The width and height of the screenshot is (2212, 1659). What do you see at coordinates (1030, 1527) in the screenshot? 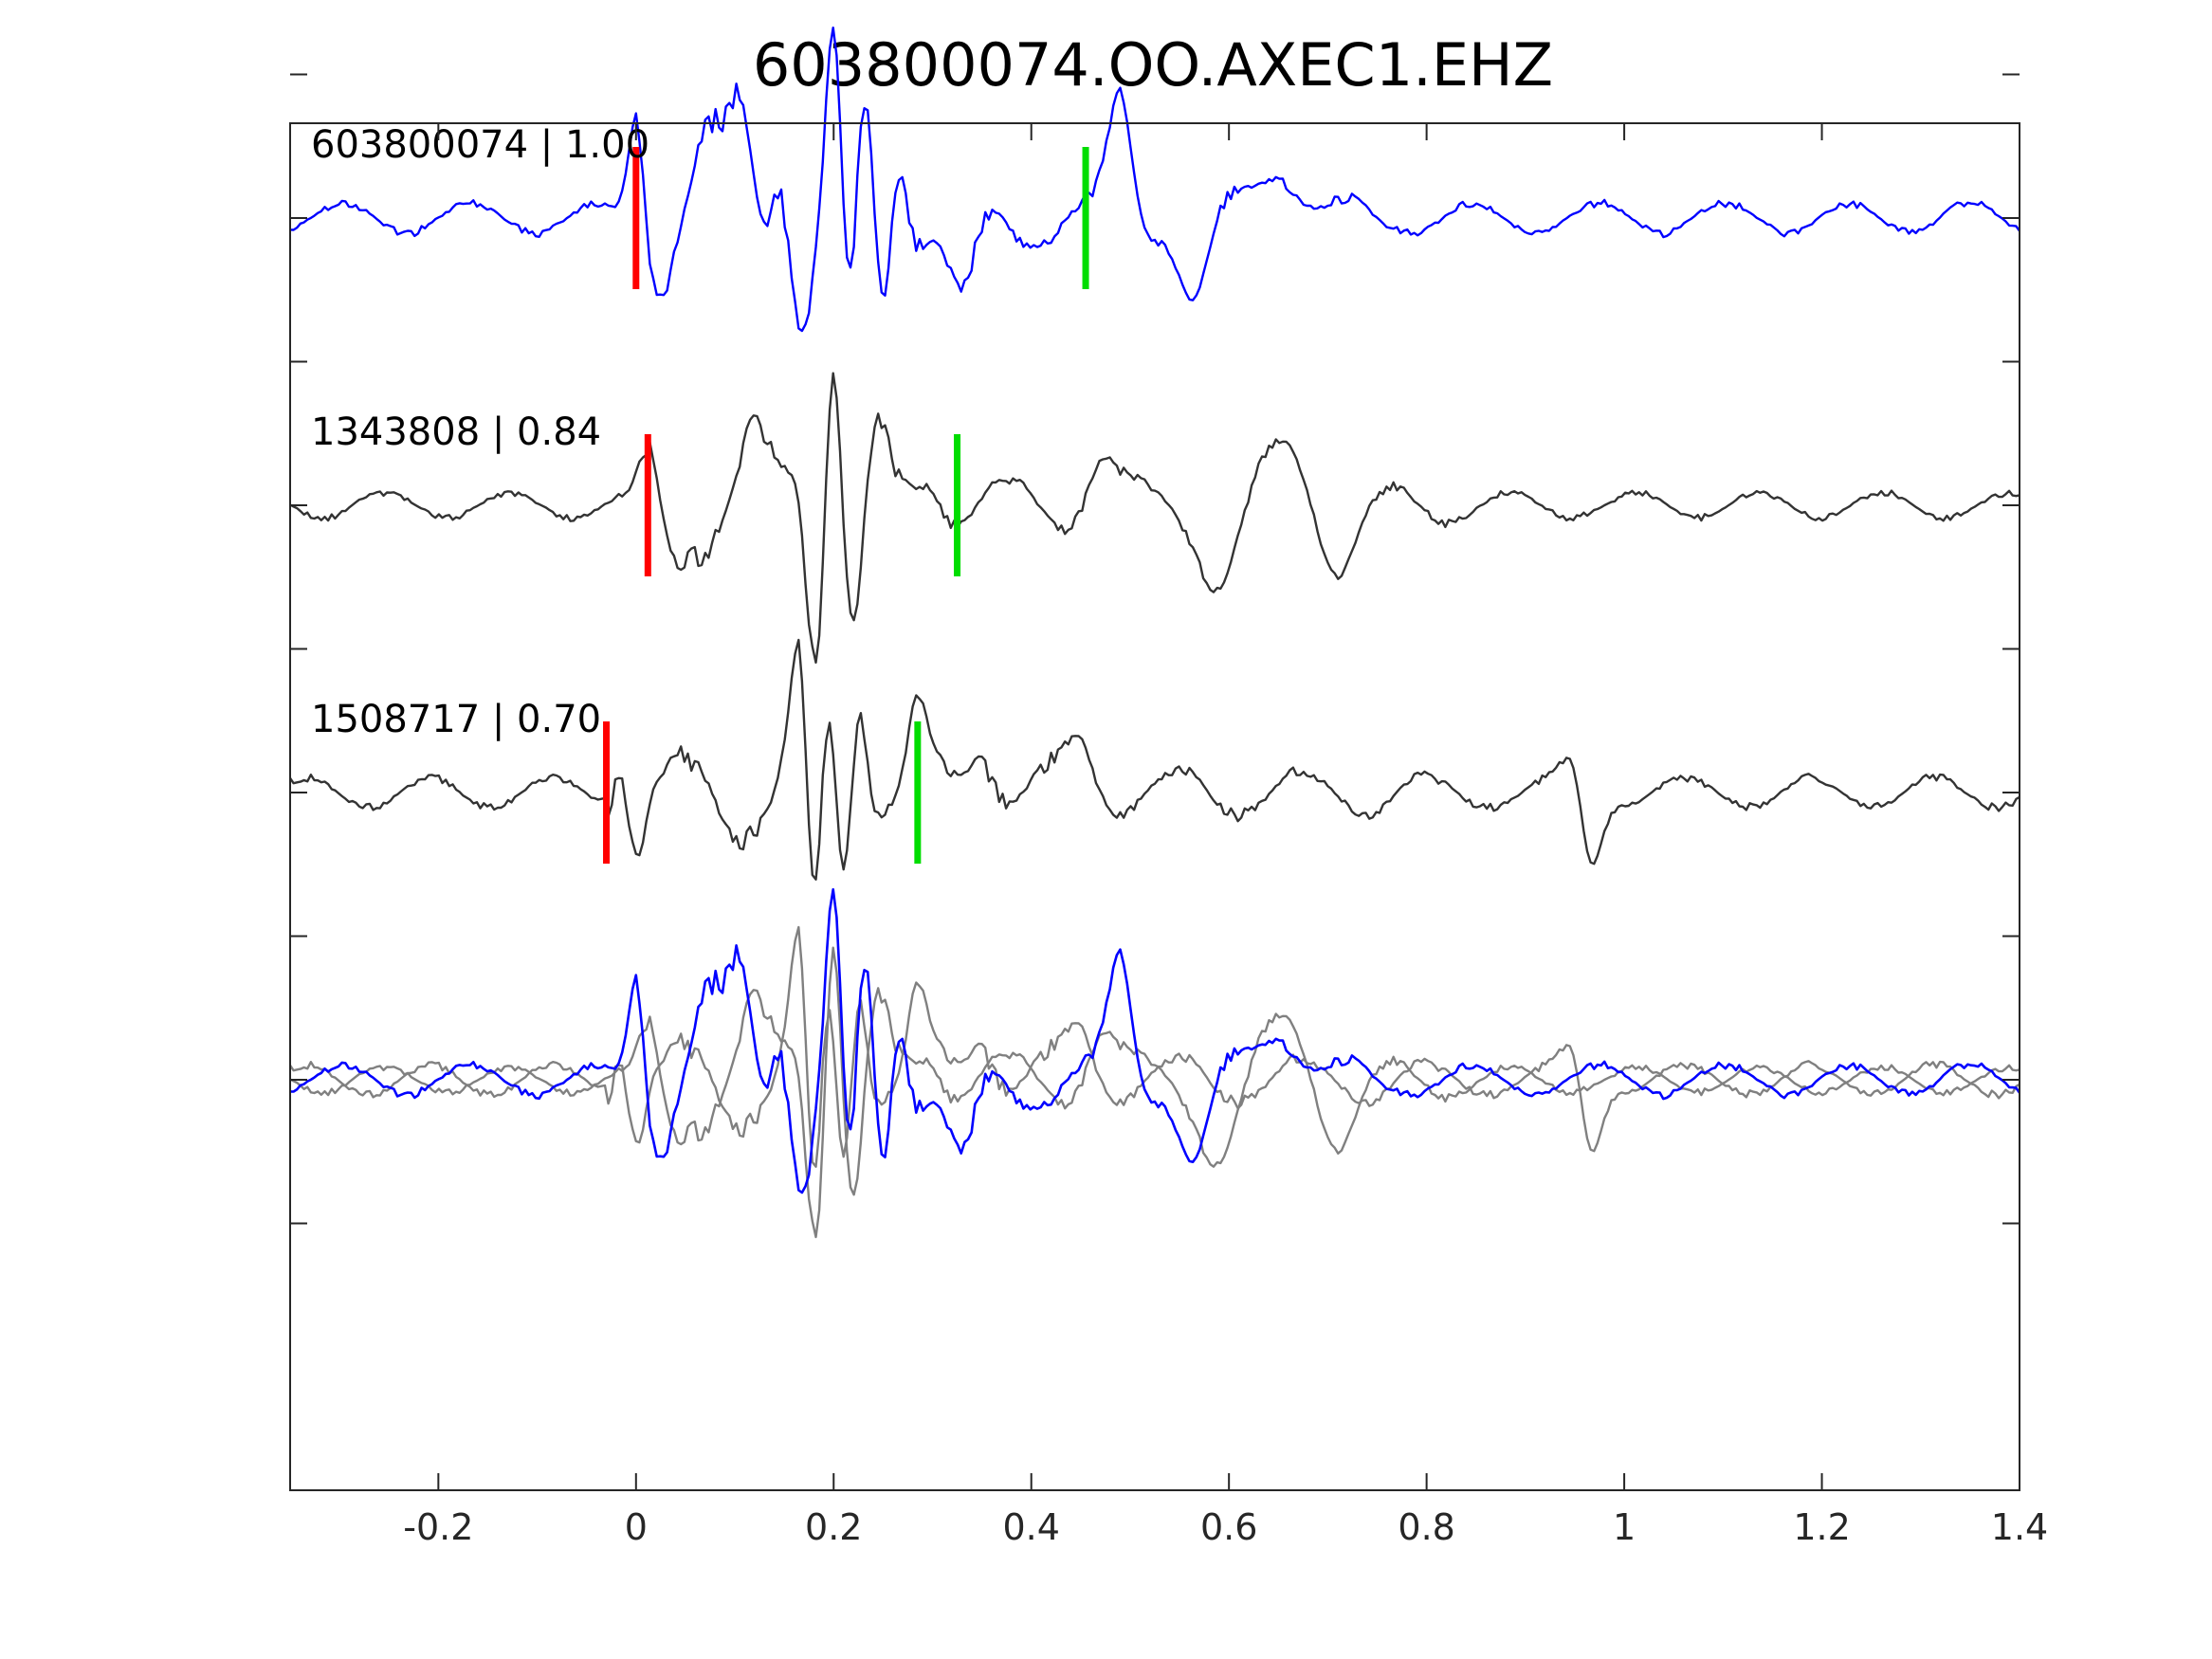
I see `x-tick-label: 0.4` at bounding box center [1030, 1527].